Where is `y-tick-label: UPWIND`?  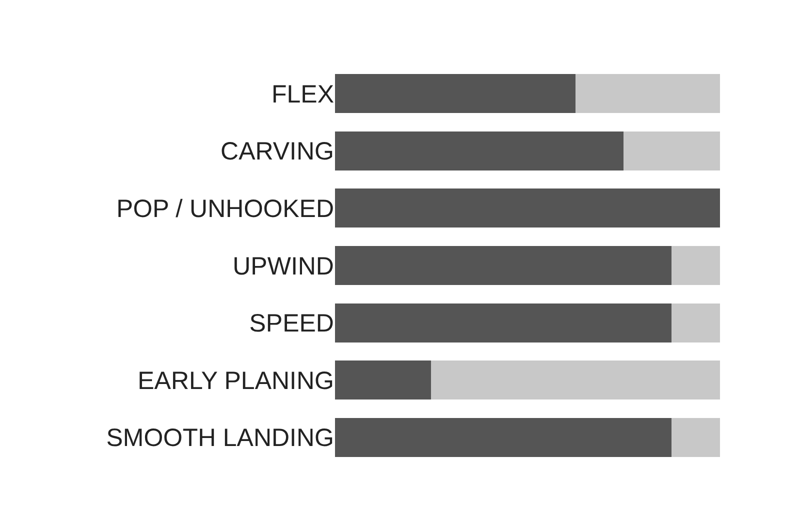 y-tick-label: UPWIND is located at coordinates (283, 266).